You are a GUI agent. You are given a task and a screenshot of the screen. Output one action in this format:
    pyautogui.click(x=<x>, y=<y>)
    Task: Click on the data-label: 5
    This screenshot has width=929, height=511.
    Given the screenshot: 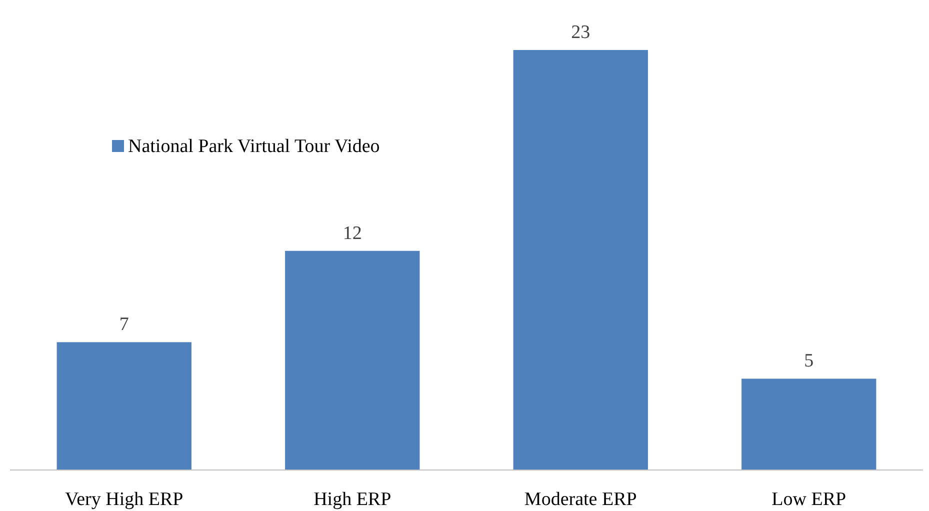 What is the action you would take?
    pyautogui.click(x=809, y=361)
    